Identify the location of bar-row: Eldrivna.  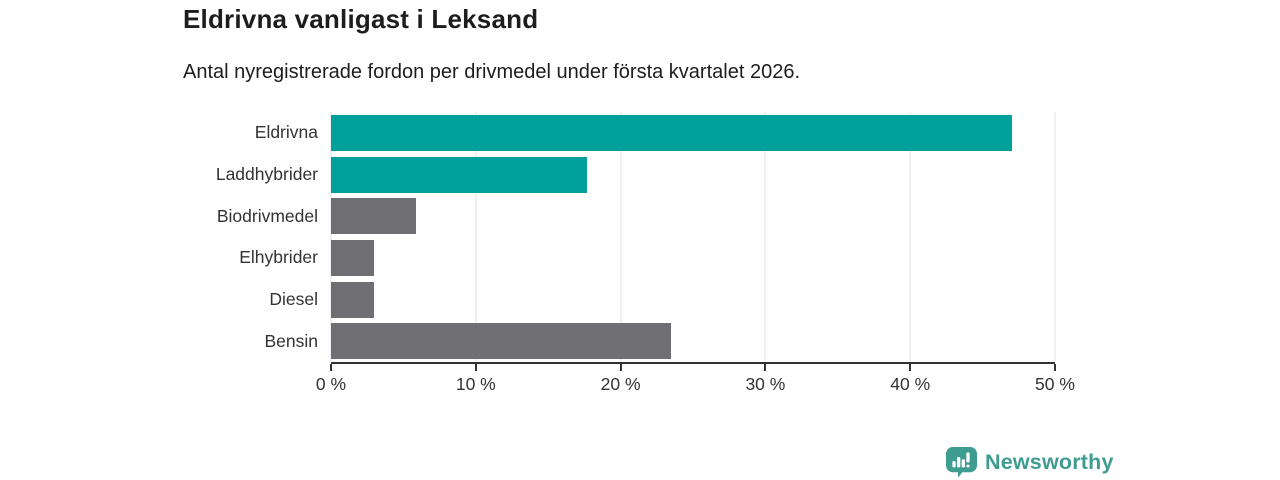
(527, 133).